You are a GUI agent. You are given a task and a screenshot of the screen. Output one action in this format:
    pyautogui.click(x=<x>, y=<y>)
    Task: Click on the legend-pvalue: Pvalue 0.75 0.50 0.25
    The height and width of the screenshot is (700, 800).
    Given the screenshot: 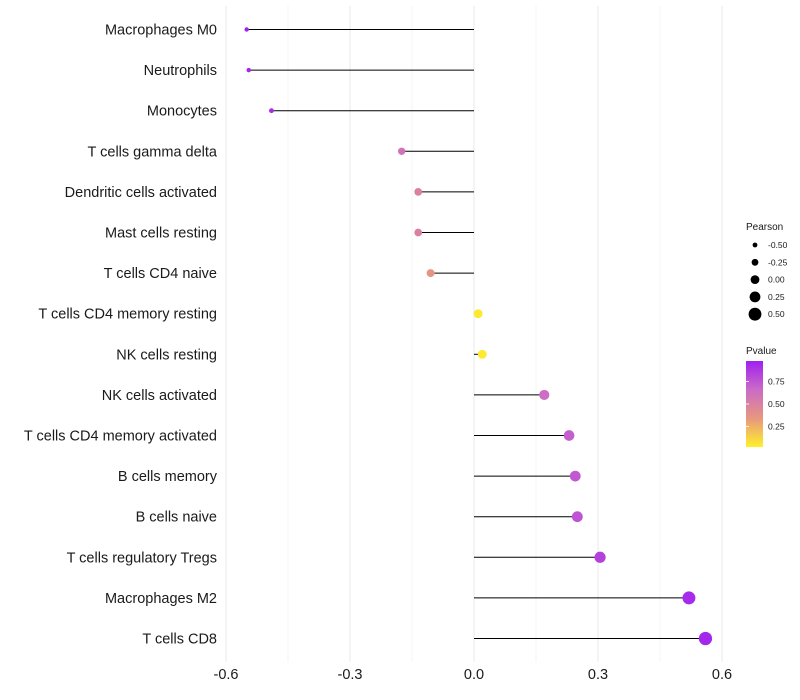 What is the action you would take?
    pyautogui.click(x=765, y=396)
    